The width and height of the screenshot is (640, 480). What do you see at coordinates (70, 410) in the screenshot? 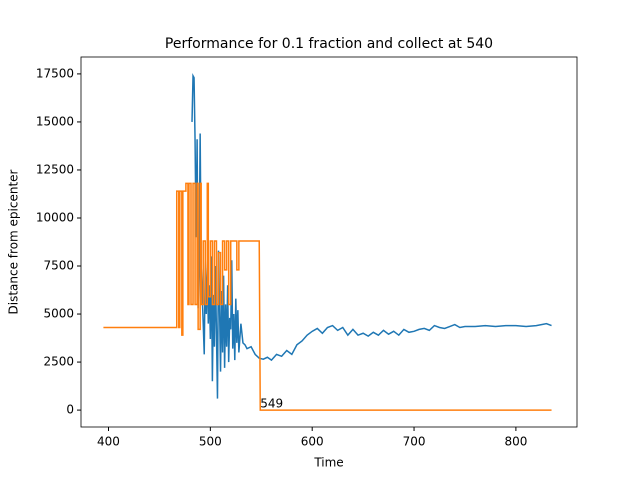
I see `y-tick-label: 0` at bounding box center [70, 410].